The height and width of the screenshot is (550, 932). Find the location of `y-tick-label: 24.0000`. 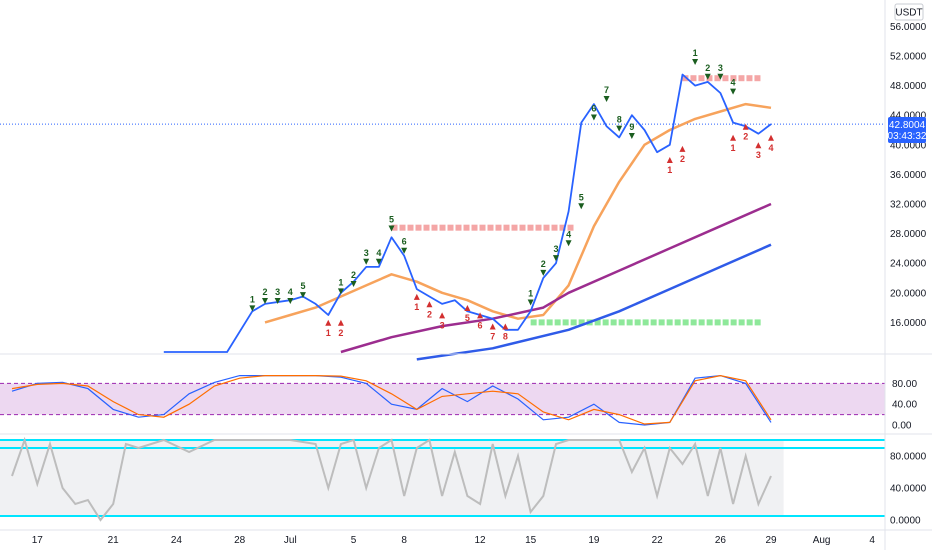

y-tick-label: 24.0000 is located at coordinates (908, 264).